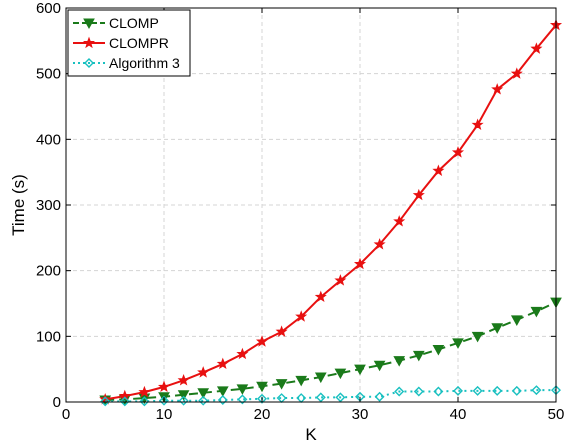 The width and height of the screenshot is (566, 445). What do you see at coordinates (458, 414) in the screenshot?
I see `x-tick-label: 40` at bounding box center [458, 414].